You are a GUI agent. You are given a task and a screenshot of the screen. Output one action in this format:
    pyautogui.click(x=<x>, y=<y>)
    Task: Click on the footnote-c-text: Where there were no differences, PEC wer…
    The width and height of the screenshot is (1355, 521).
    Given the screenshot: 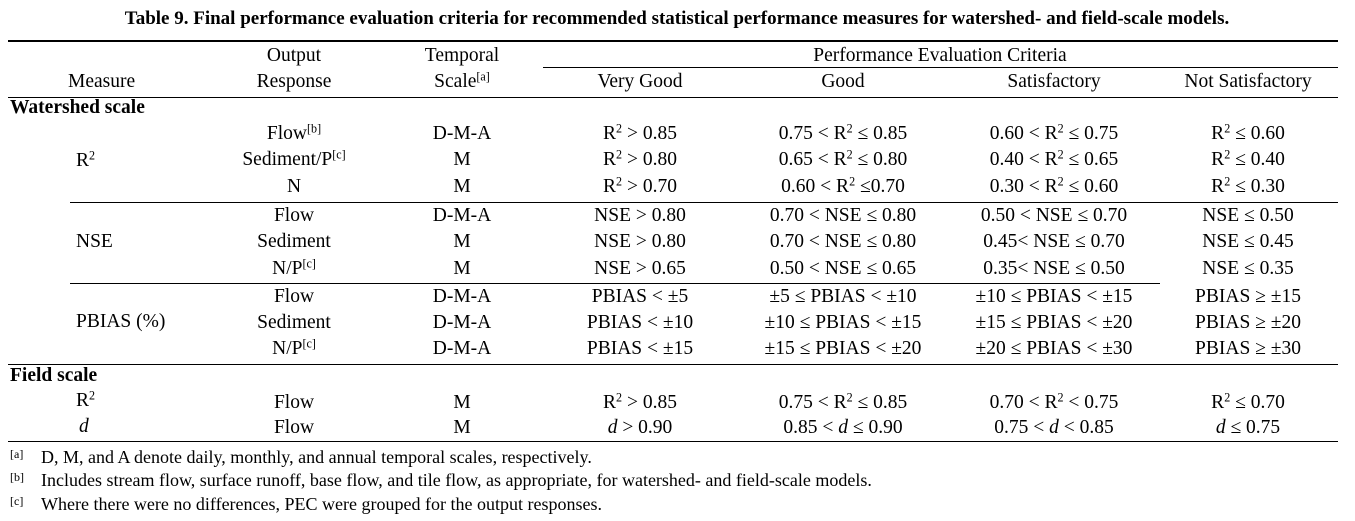 What is the action you would take?
    pyautogui.click(x=321, y=504)
    